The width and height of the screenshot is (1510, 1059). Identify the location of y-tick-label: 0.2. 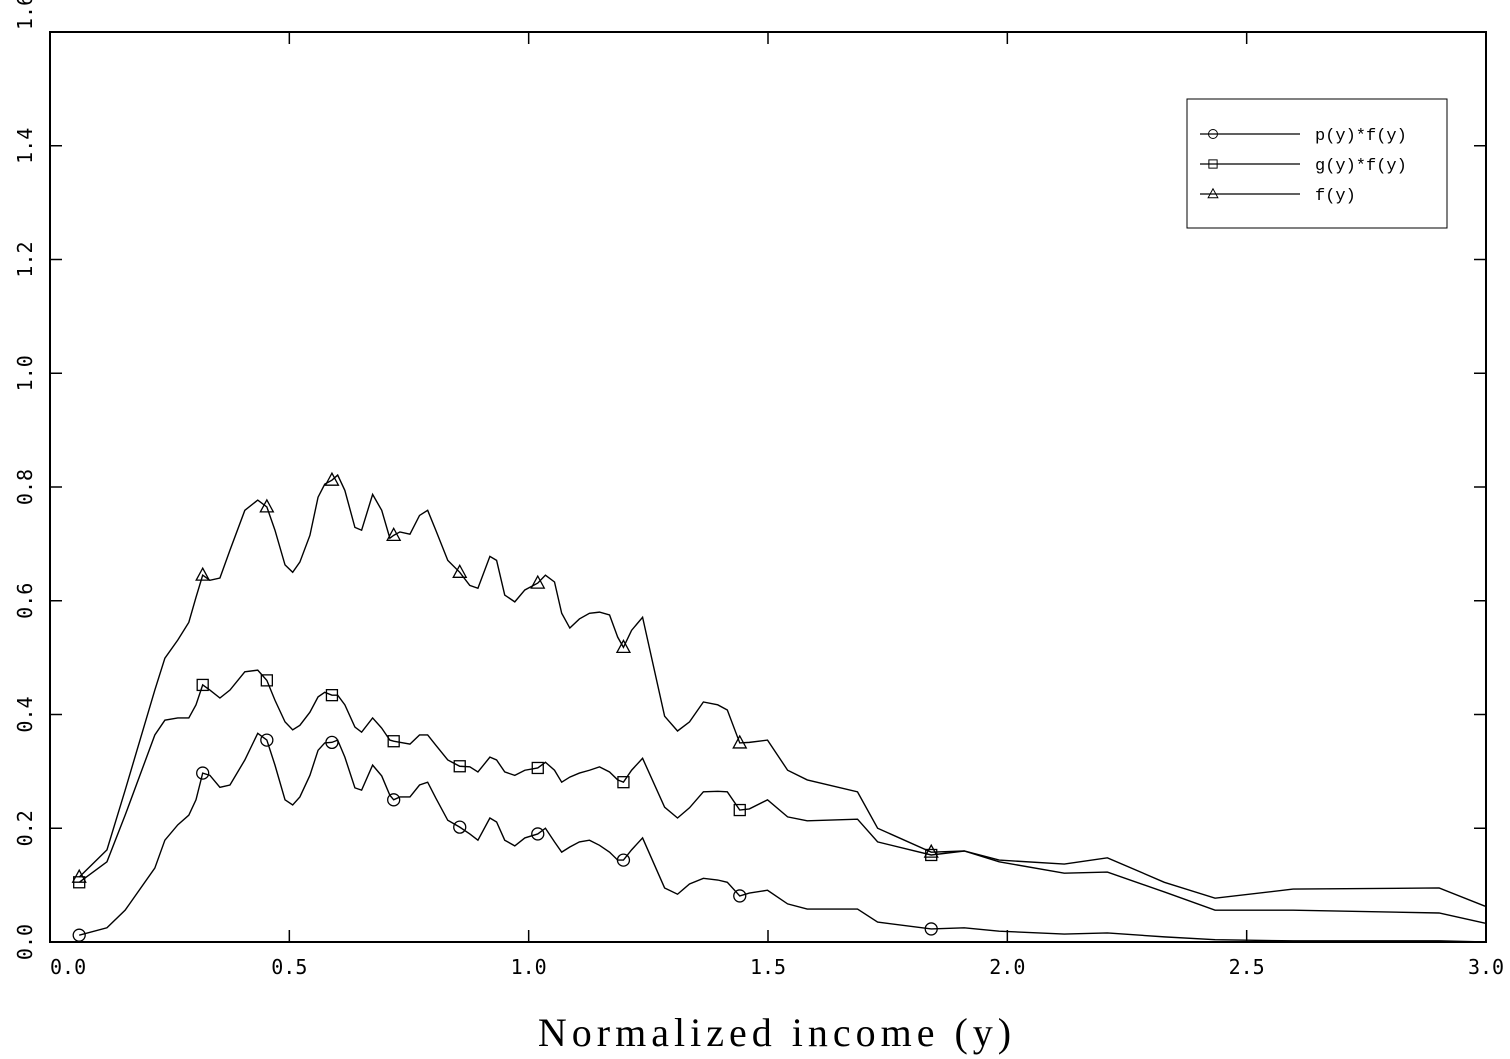
(25, 828).